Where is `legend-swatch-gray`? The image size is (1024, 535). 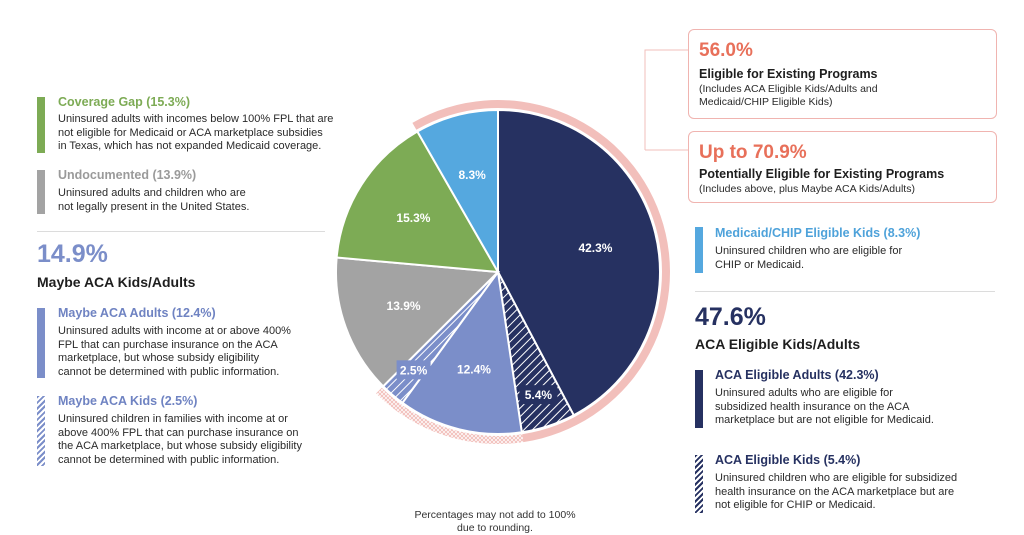 legend-swatch-gray is located at coordinates (41, 192).